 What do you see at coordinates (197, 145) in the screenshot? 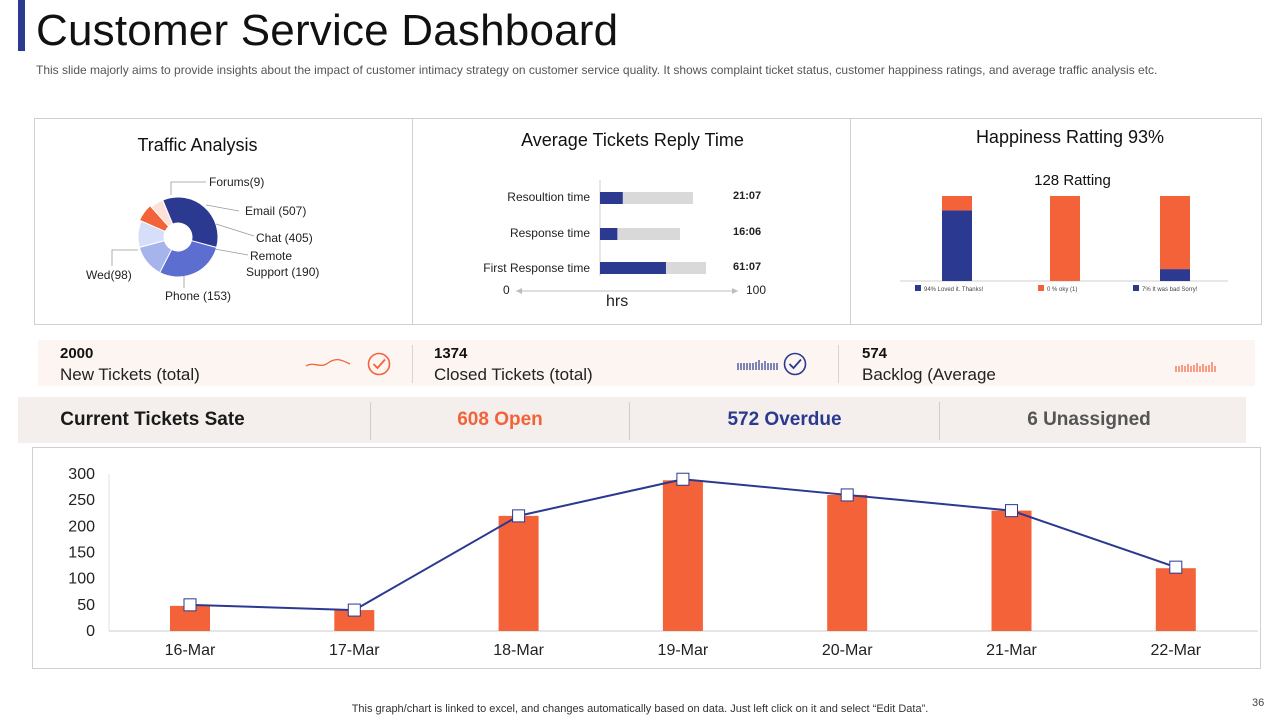
I see `traffic-analysis-title: Traffic Analysis` at bounding box center [197, 145].